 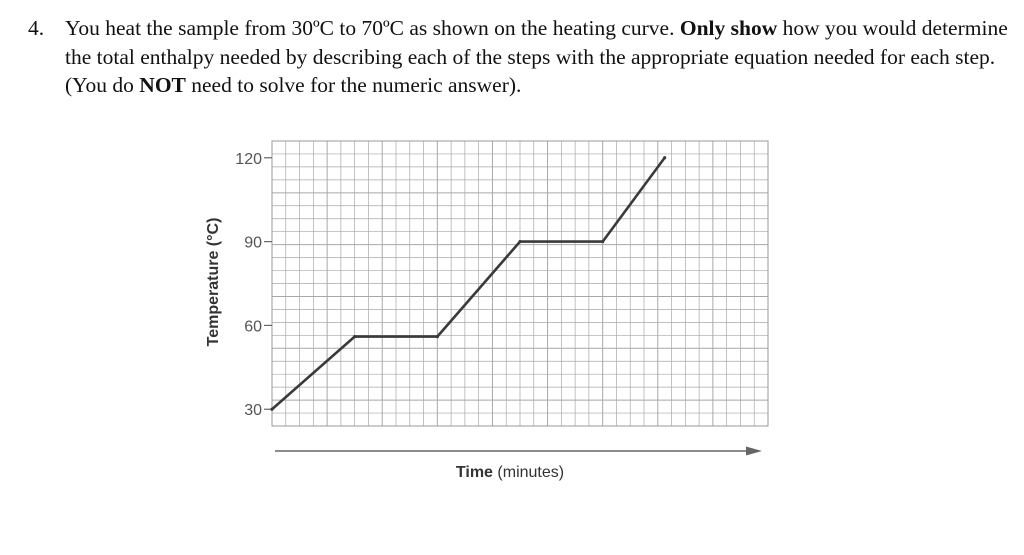 I want to click on question-text-part-3: need to solve for the numeric answer)., so click(x=353, y=85).